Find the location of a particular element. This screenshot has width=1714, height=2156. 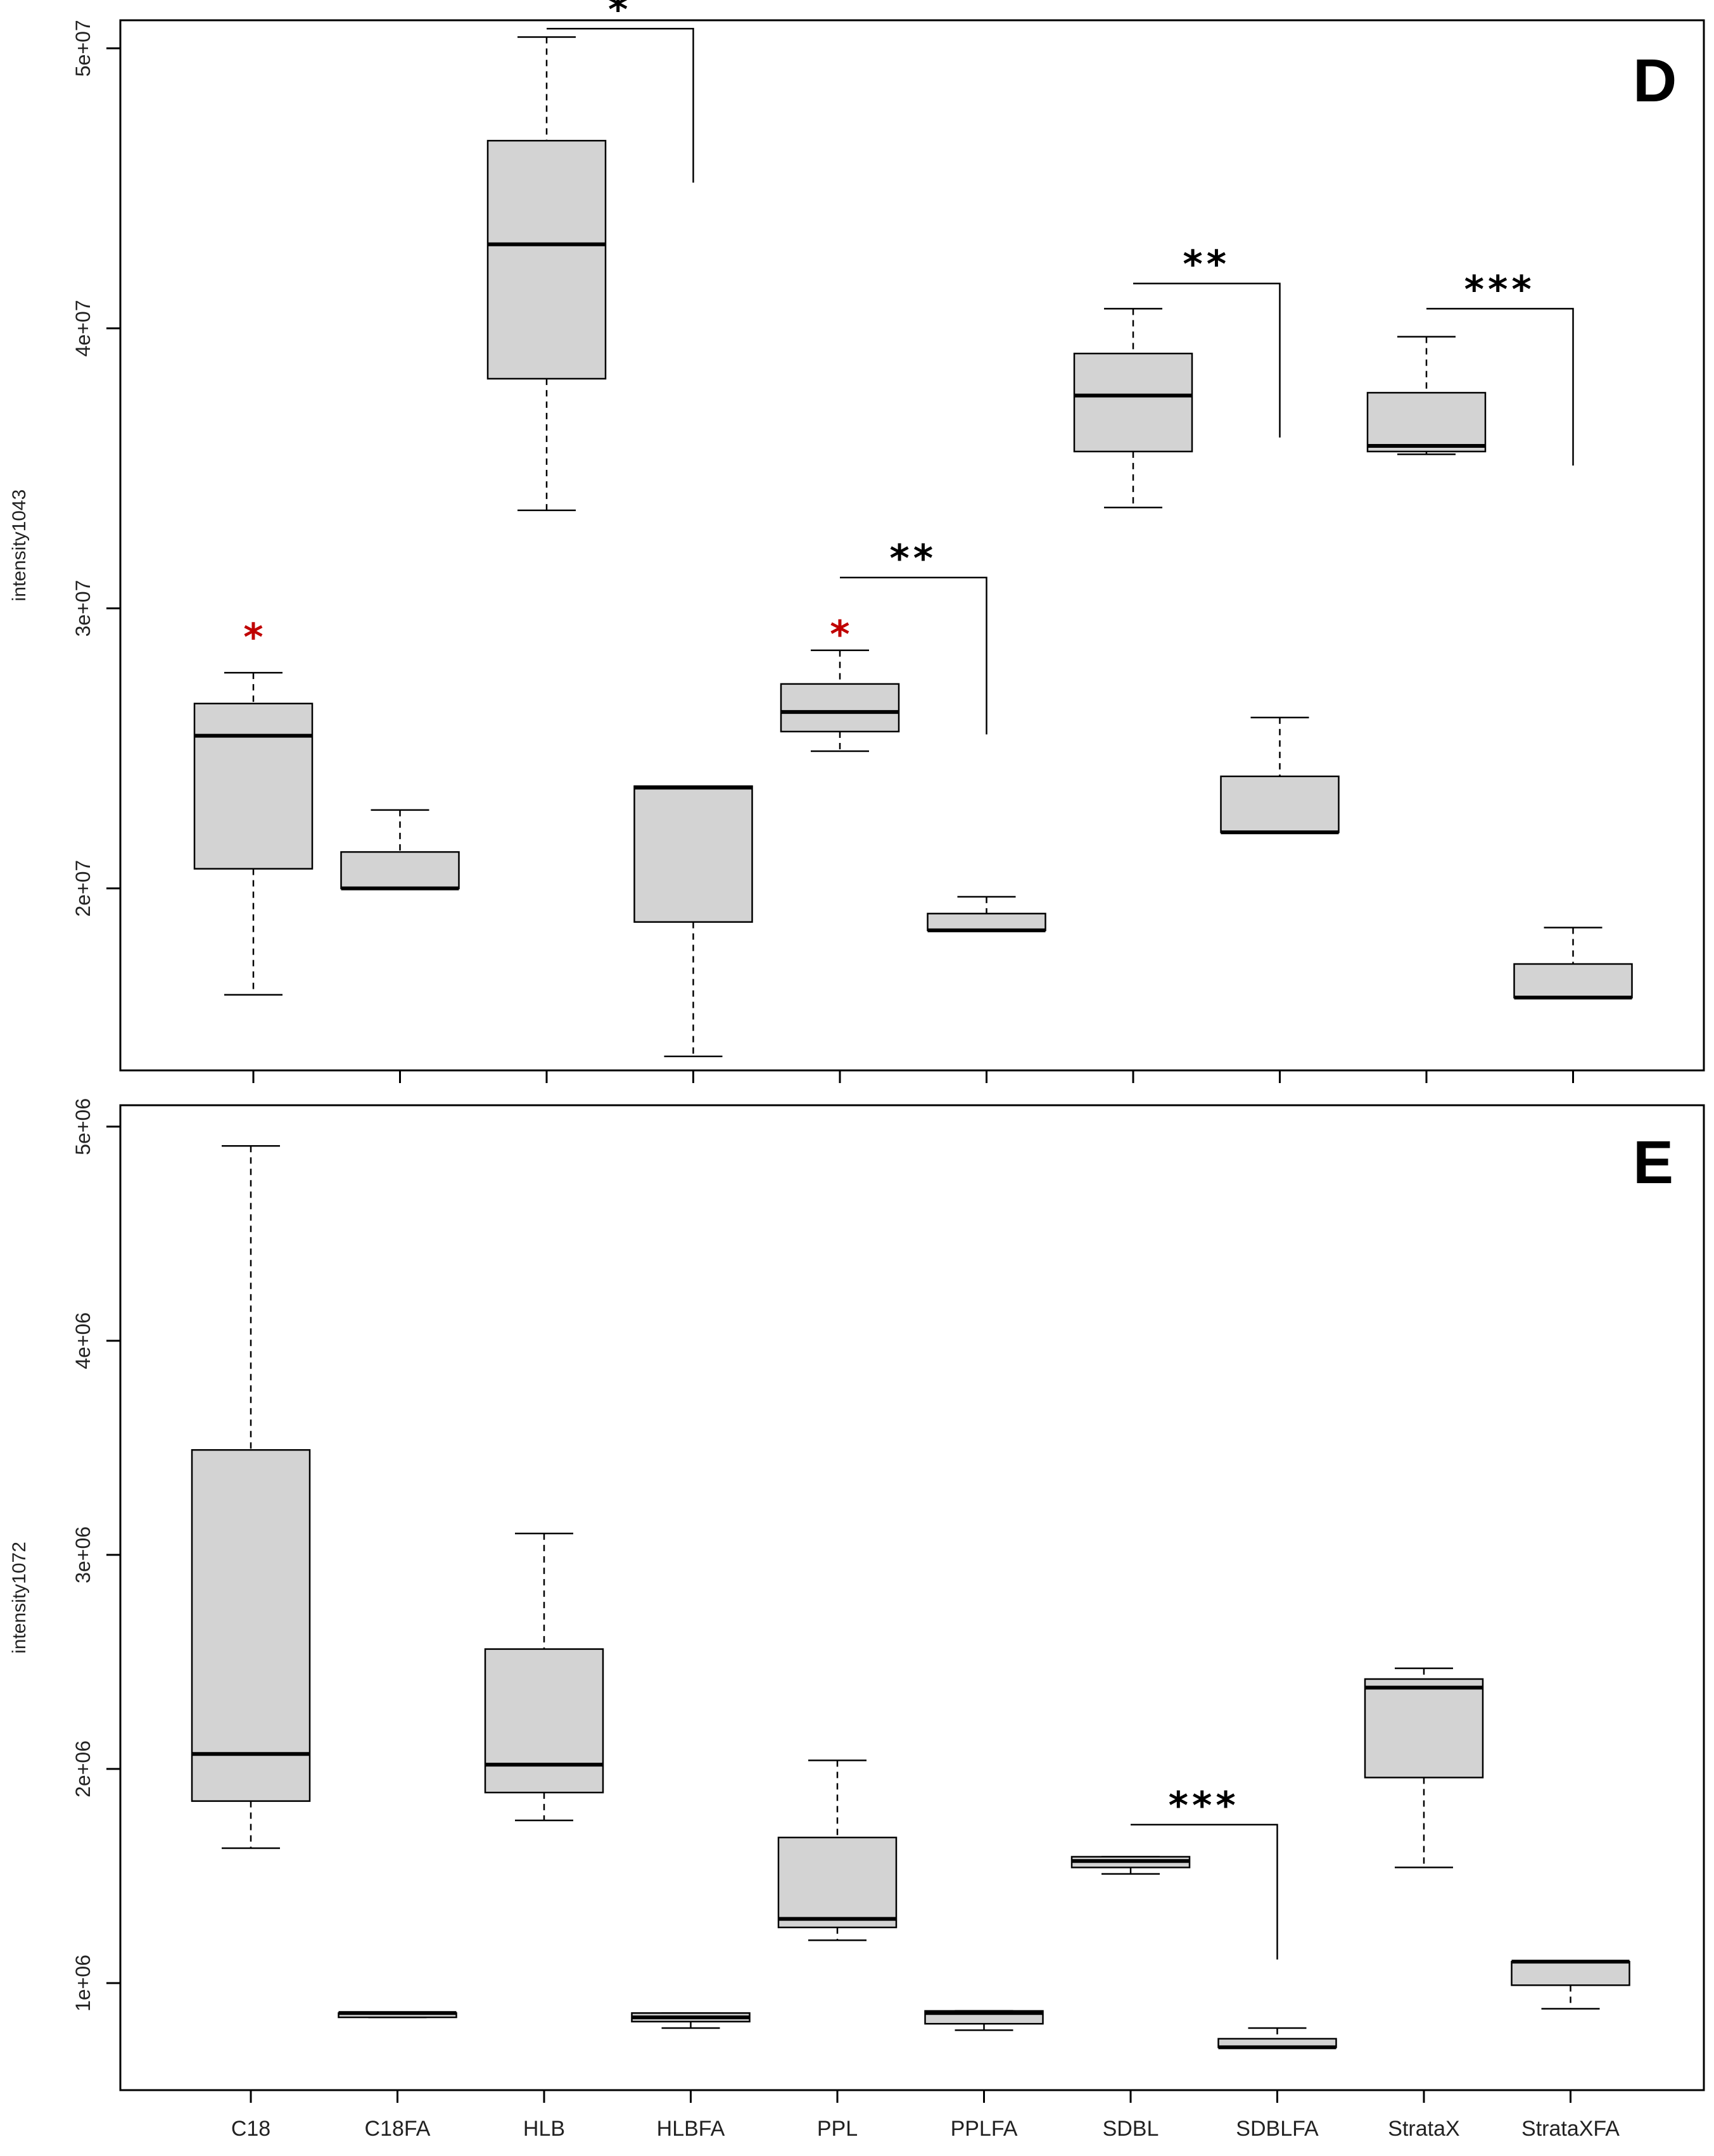

significance-bracket-hlb: * is located at coordinates (620, 91).